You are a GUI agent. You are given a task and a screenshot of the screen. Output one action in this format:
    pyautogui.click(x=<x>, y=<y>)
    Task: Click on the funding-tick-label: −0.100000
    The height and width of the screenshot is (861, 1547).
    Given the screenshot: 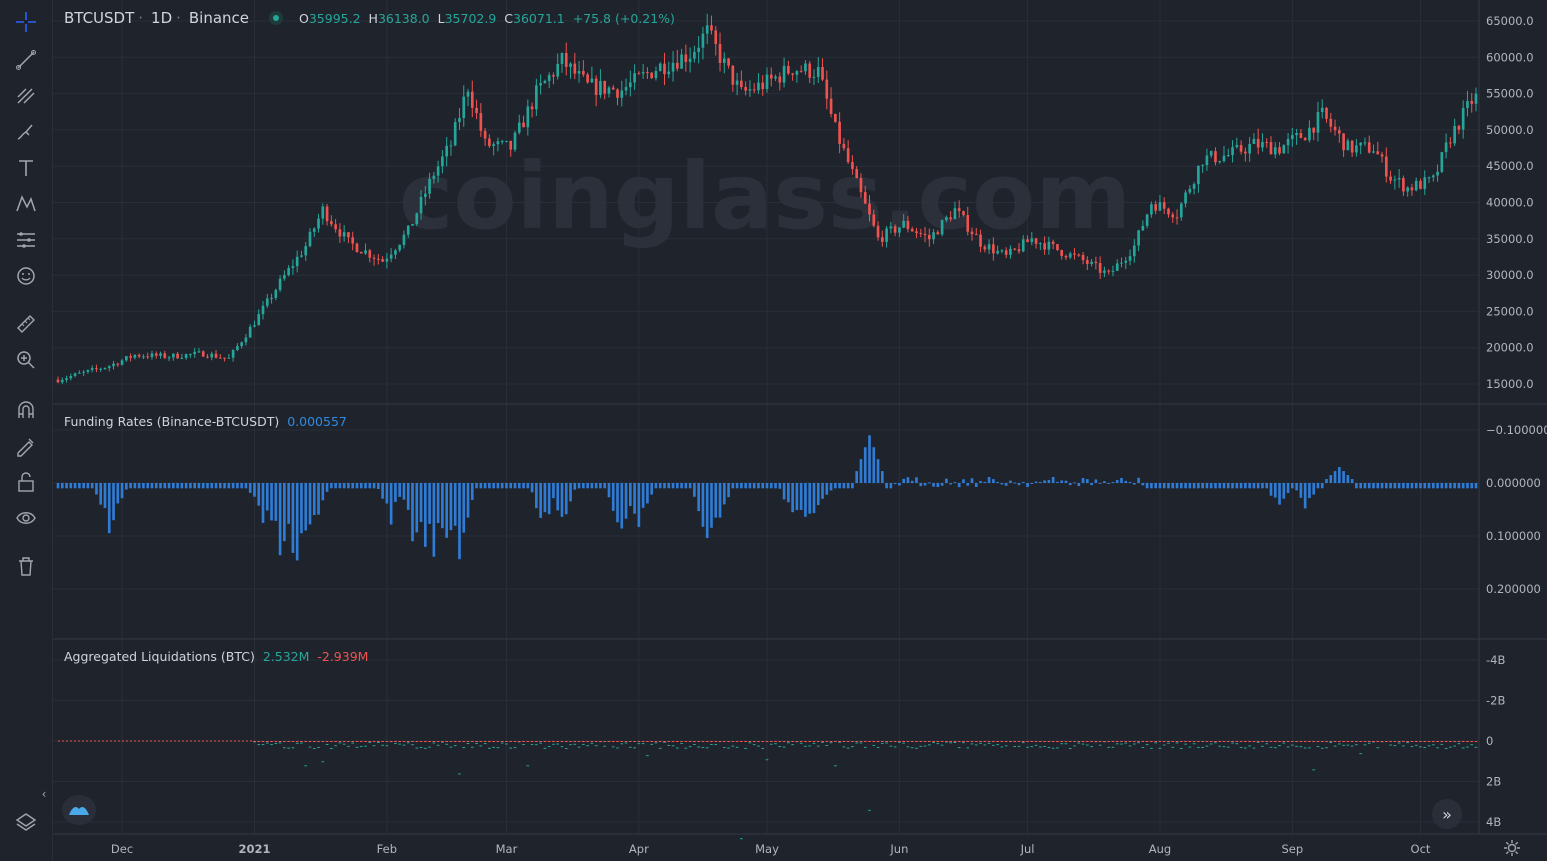 What is the action you would take?
    pyautogui.click(x=1516, y=430)
    